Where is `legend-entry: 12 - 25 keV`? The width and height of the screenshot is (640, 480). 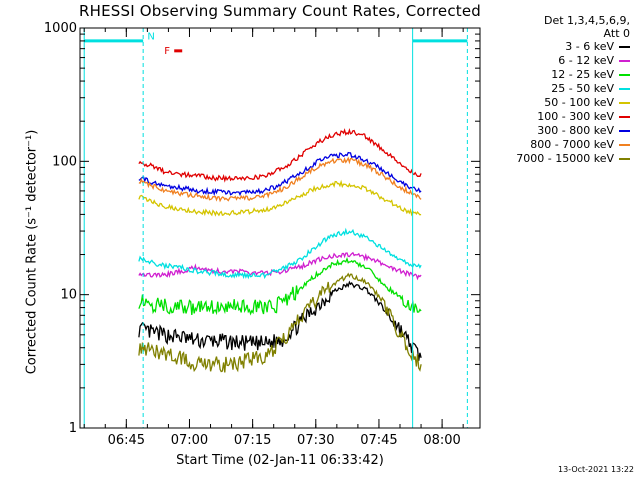 legend-entry: 12 - 25 keV is located at coordinates (573, 75).